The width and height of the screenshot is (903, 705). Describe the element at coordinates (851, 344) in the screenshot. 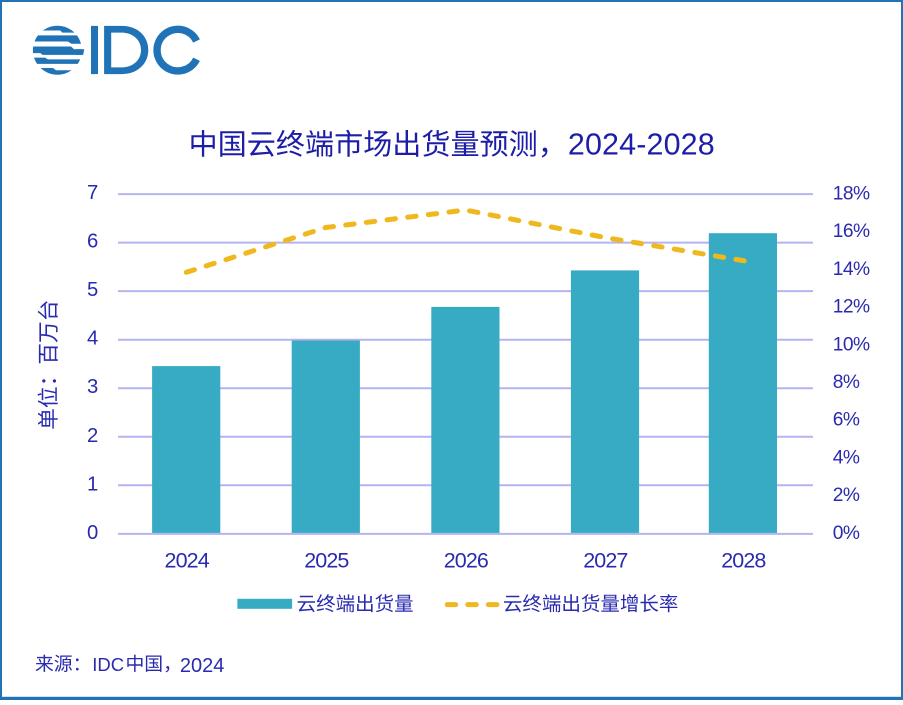

I see `svg-text: 10%` at that location.